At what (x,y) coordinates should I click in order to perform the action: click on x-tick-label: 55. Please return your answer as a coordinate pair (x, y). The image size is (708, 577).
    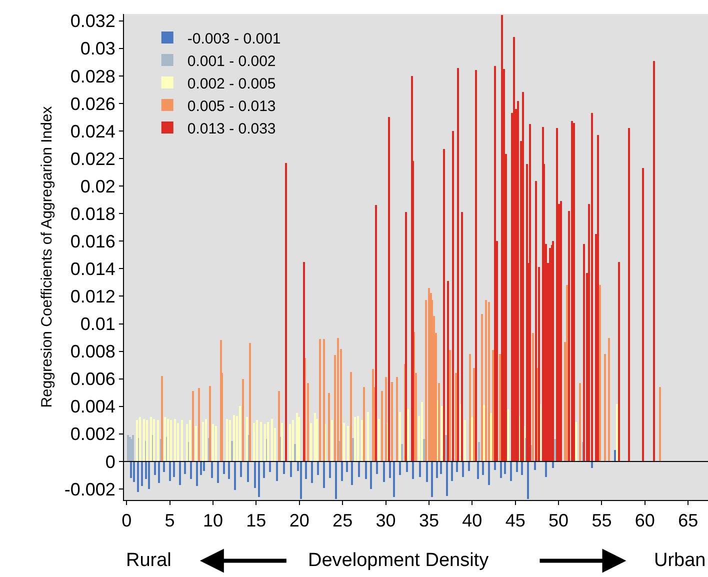
    Looking at the image, I should click on (602, 520).